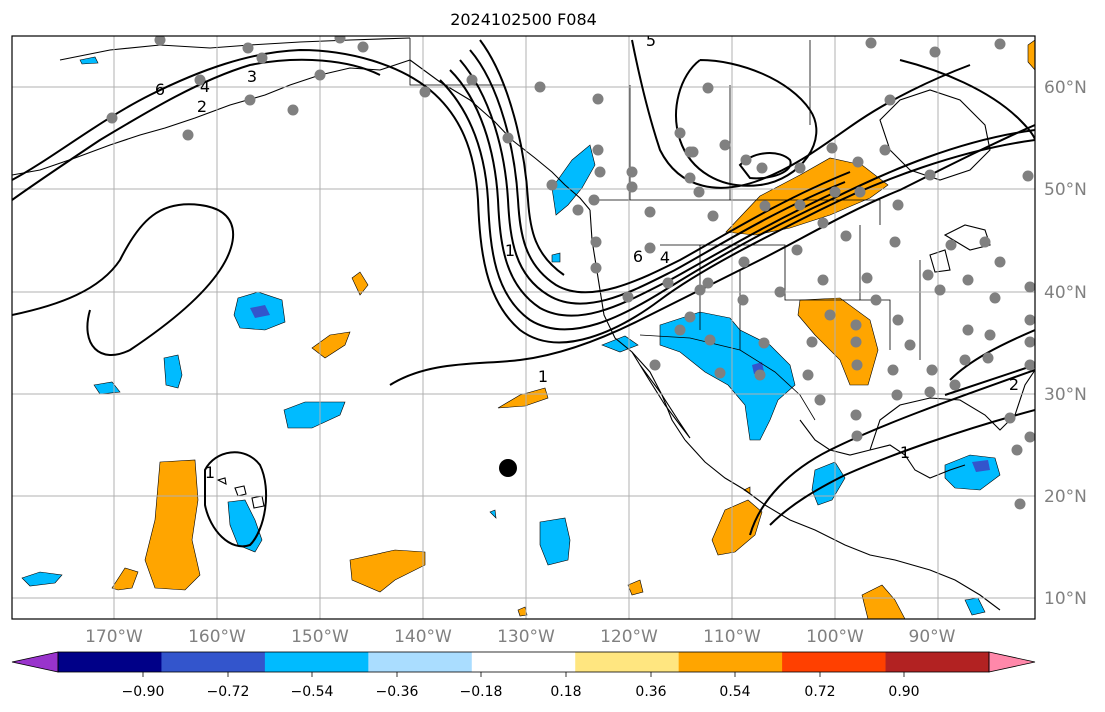  What do you see at coordinates (565, 692) in the screenshot?
I see `colorbar-tick-label: 0.18` at bounding box center [565, 692].